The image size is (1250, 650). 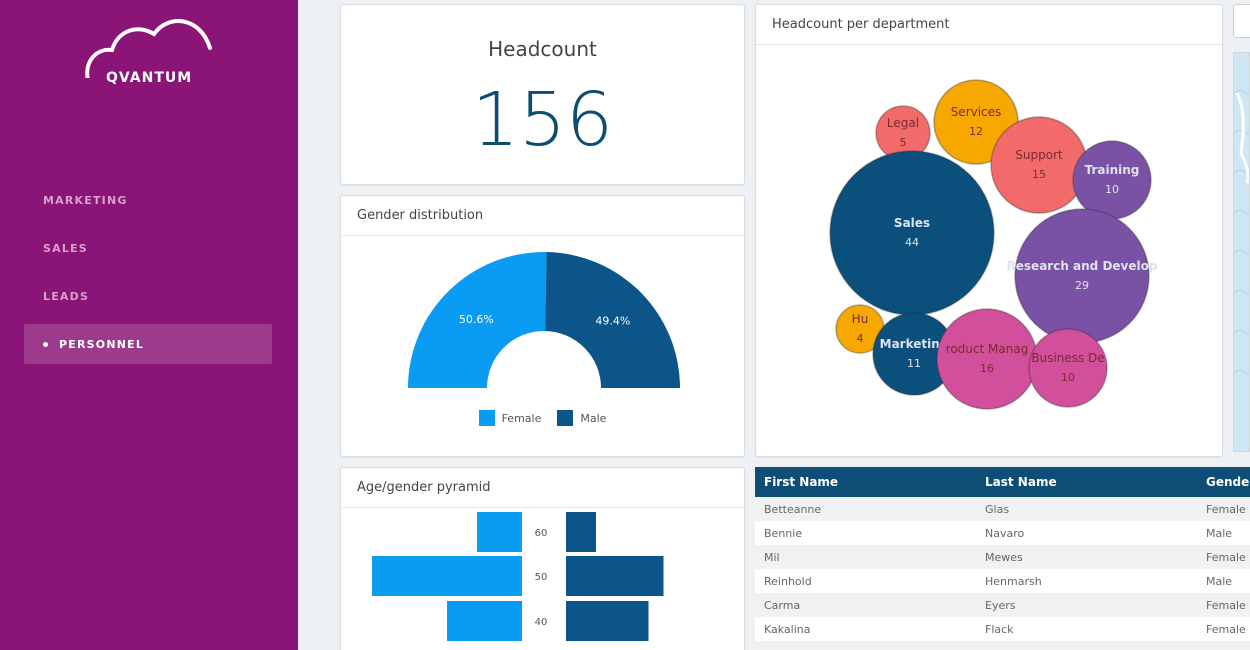 I want to click on table-row: Bennie Navaro Male, so click(x=1002, y=533).